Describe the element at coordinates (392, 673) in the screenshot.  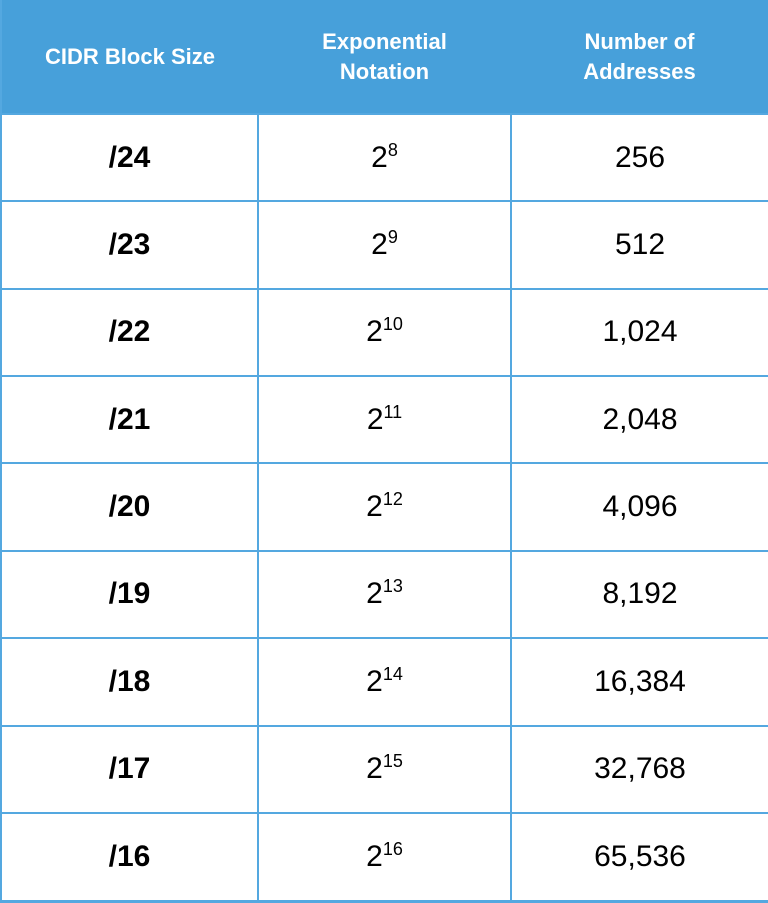
I see `exponent-power: 14` at that location.